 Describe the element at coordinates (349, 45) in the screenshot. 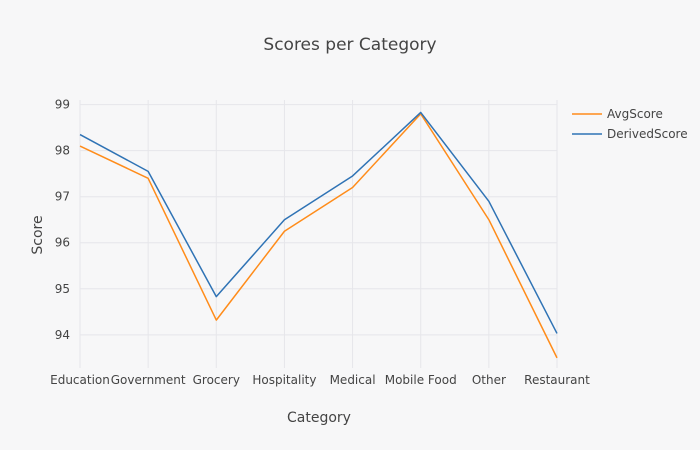

I see `chart-title: Scores per Category` at that location.